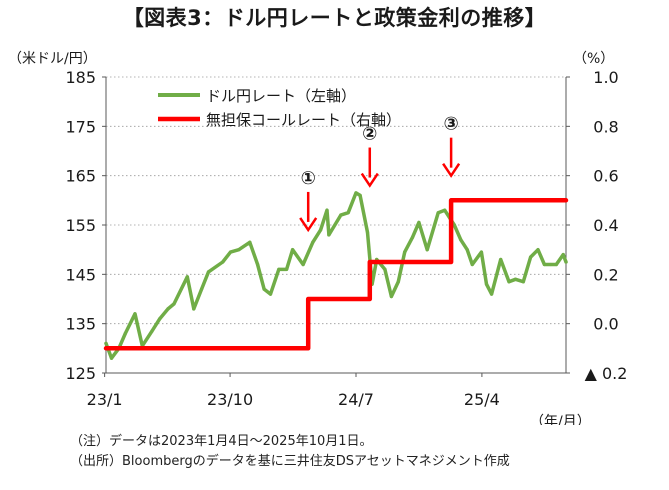 This screenshot has width=669, height=490. Describe the element at coordinates (605, 176) in the screenshot. I see `right-tick-label: 0.6` at that location.